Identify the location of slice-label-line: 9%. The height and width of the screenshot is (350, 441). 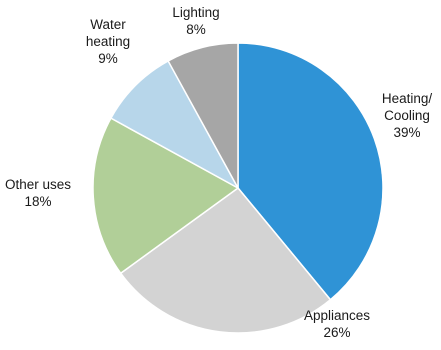
(108, 58).